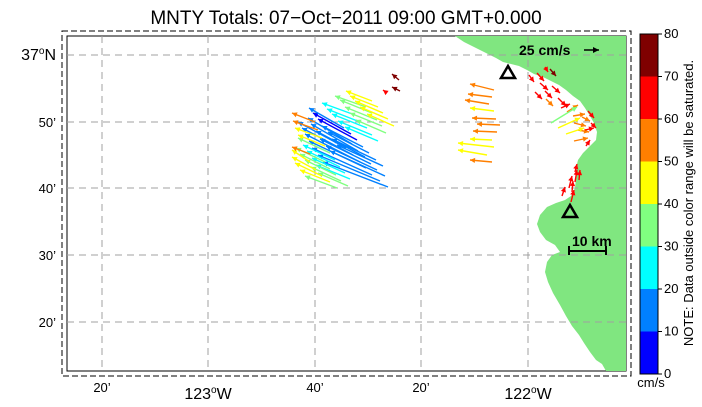 Image resolution: width=702 pixels, height=407 pixels. Describe the element at coordinates (38, 55) in the screenshot. I see `lat-label: 37oN` at that location.